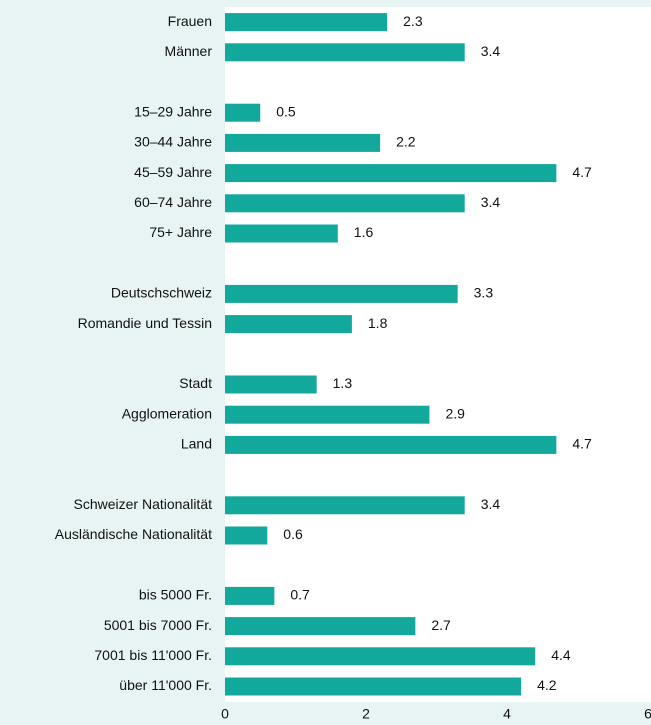 Image resolution: width=651 pixels, height=725 pixels. I want to click on value-label: 4.2, so click(547, 685).